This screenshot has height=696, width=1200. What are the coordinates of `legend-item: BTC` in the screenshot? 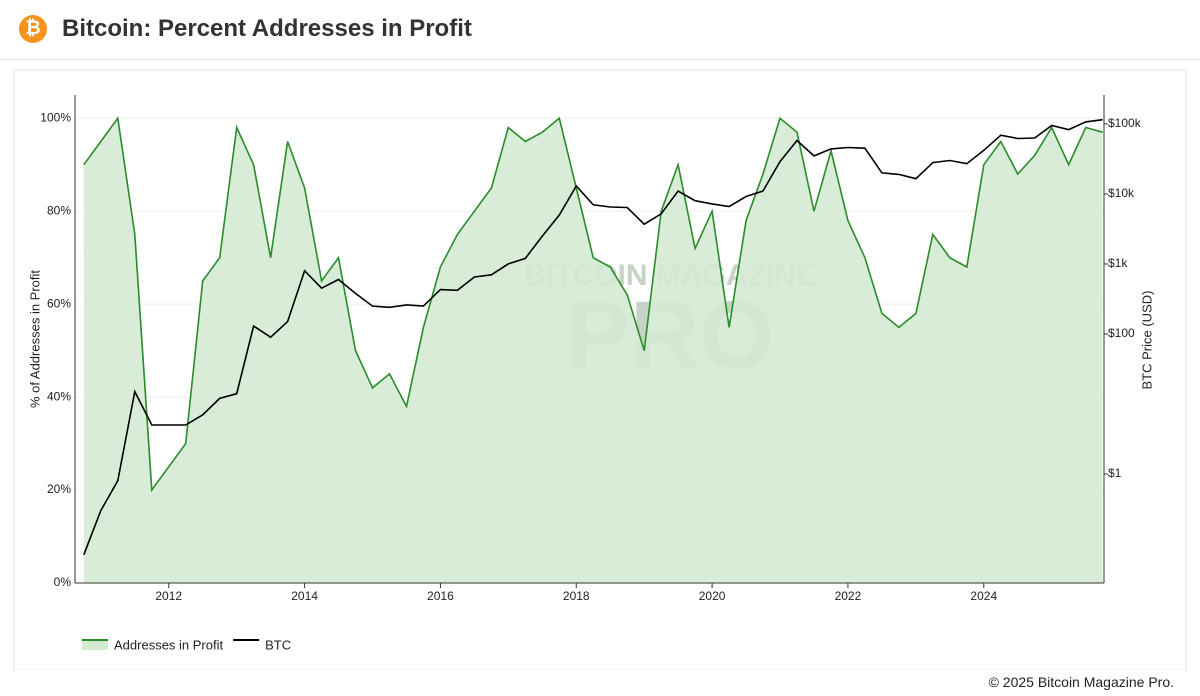 It's located at (262, 644).